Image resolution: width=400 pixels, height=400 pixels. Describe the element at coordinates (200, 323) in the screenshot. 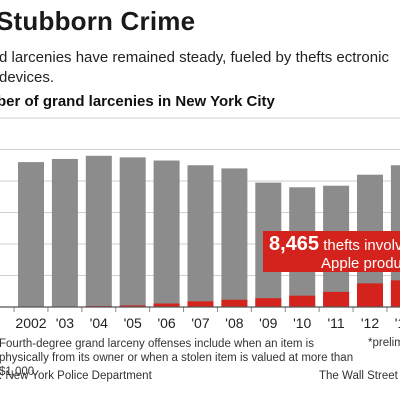

I see `x-tick-label: '07` at that location.